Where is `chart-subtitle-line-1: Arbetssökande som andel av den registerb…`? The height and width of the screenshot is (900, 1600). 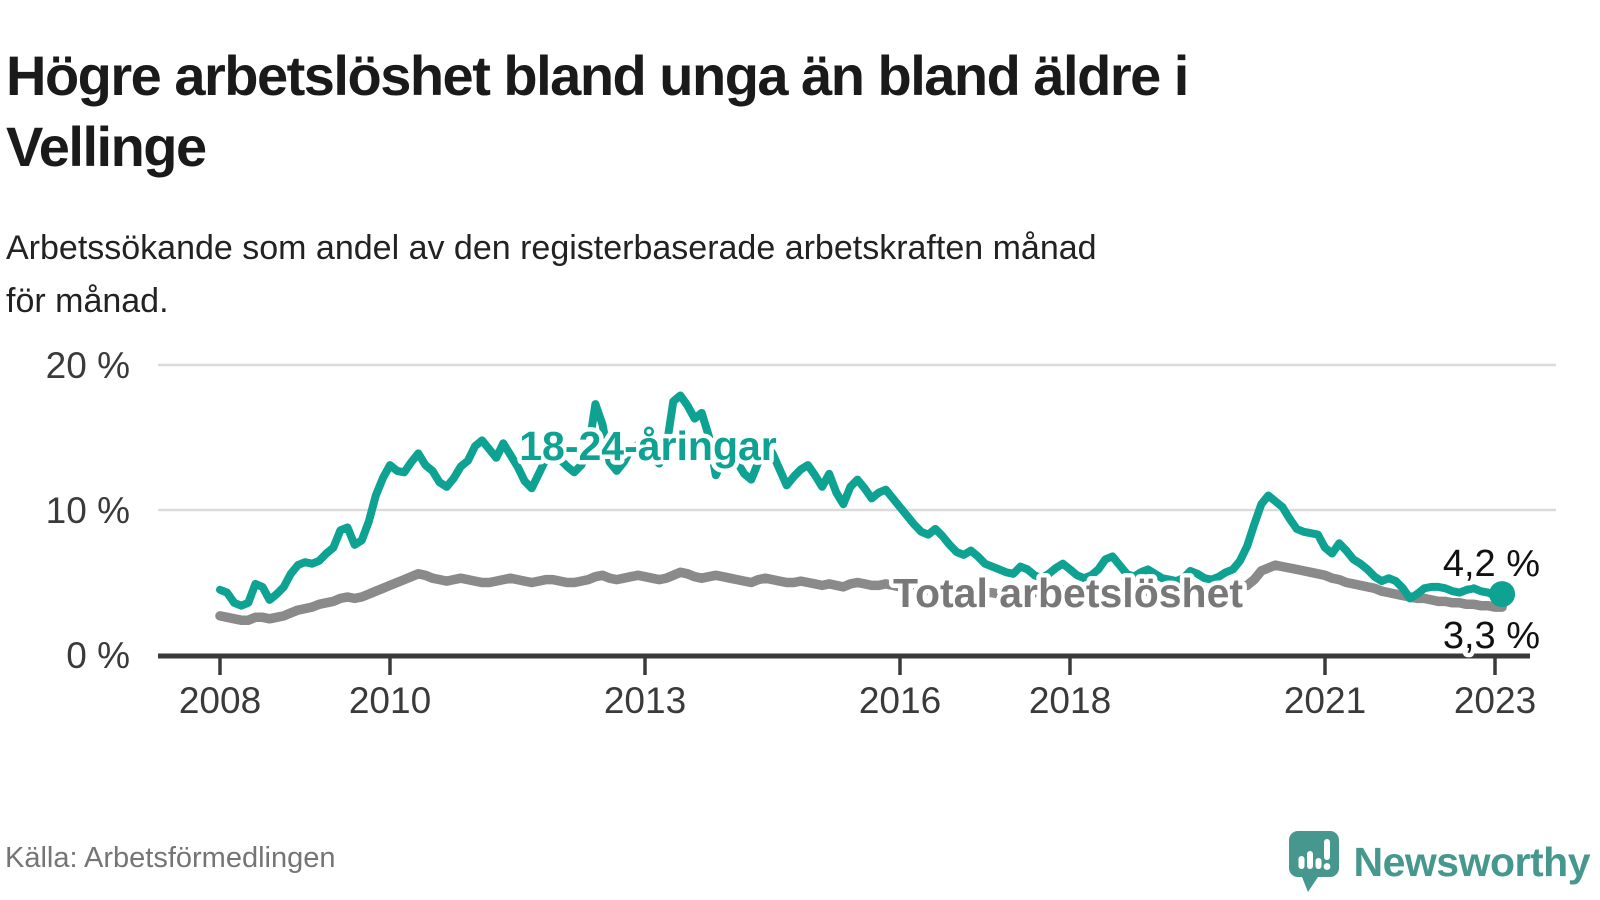
chart-subtitle-line-1: Arbetssökande som andel av den registerb… is located at coordinates (551, 248).